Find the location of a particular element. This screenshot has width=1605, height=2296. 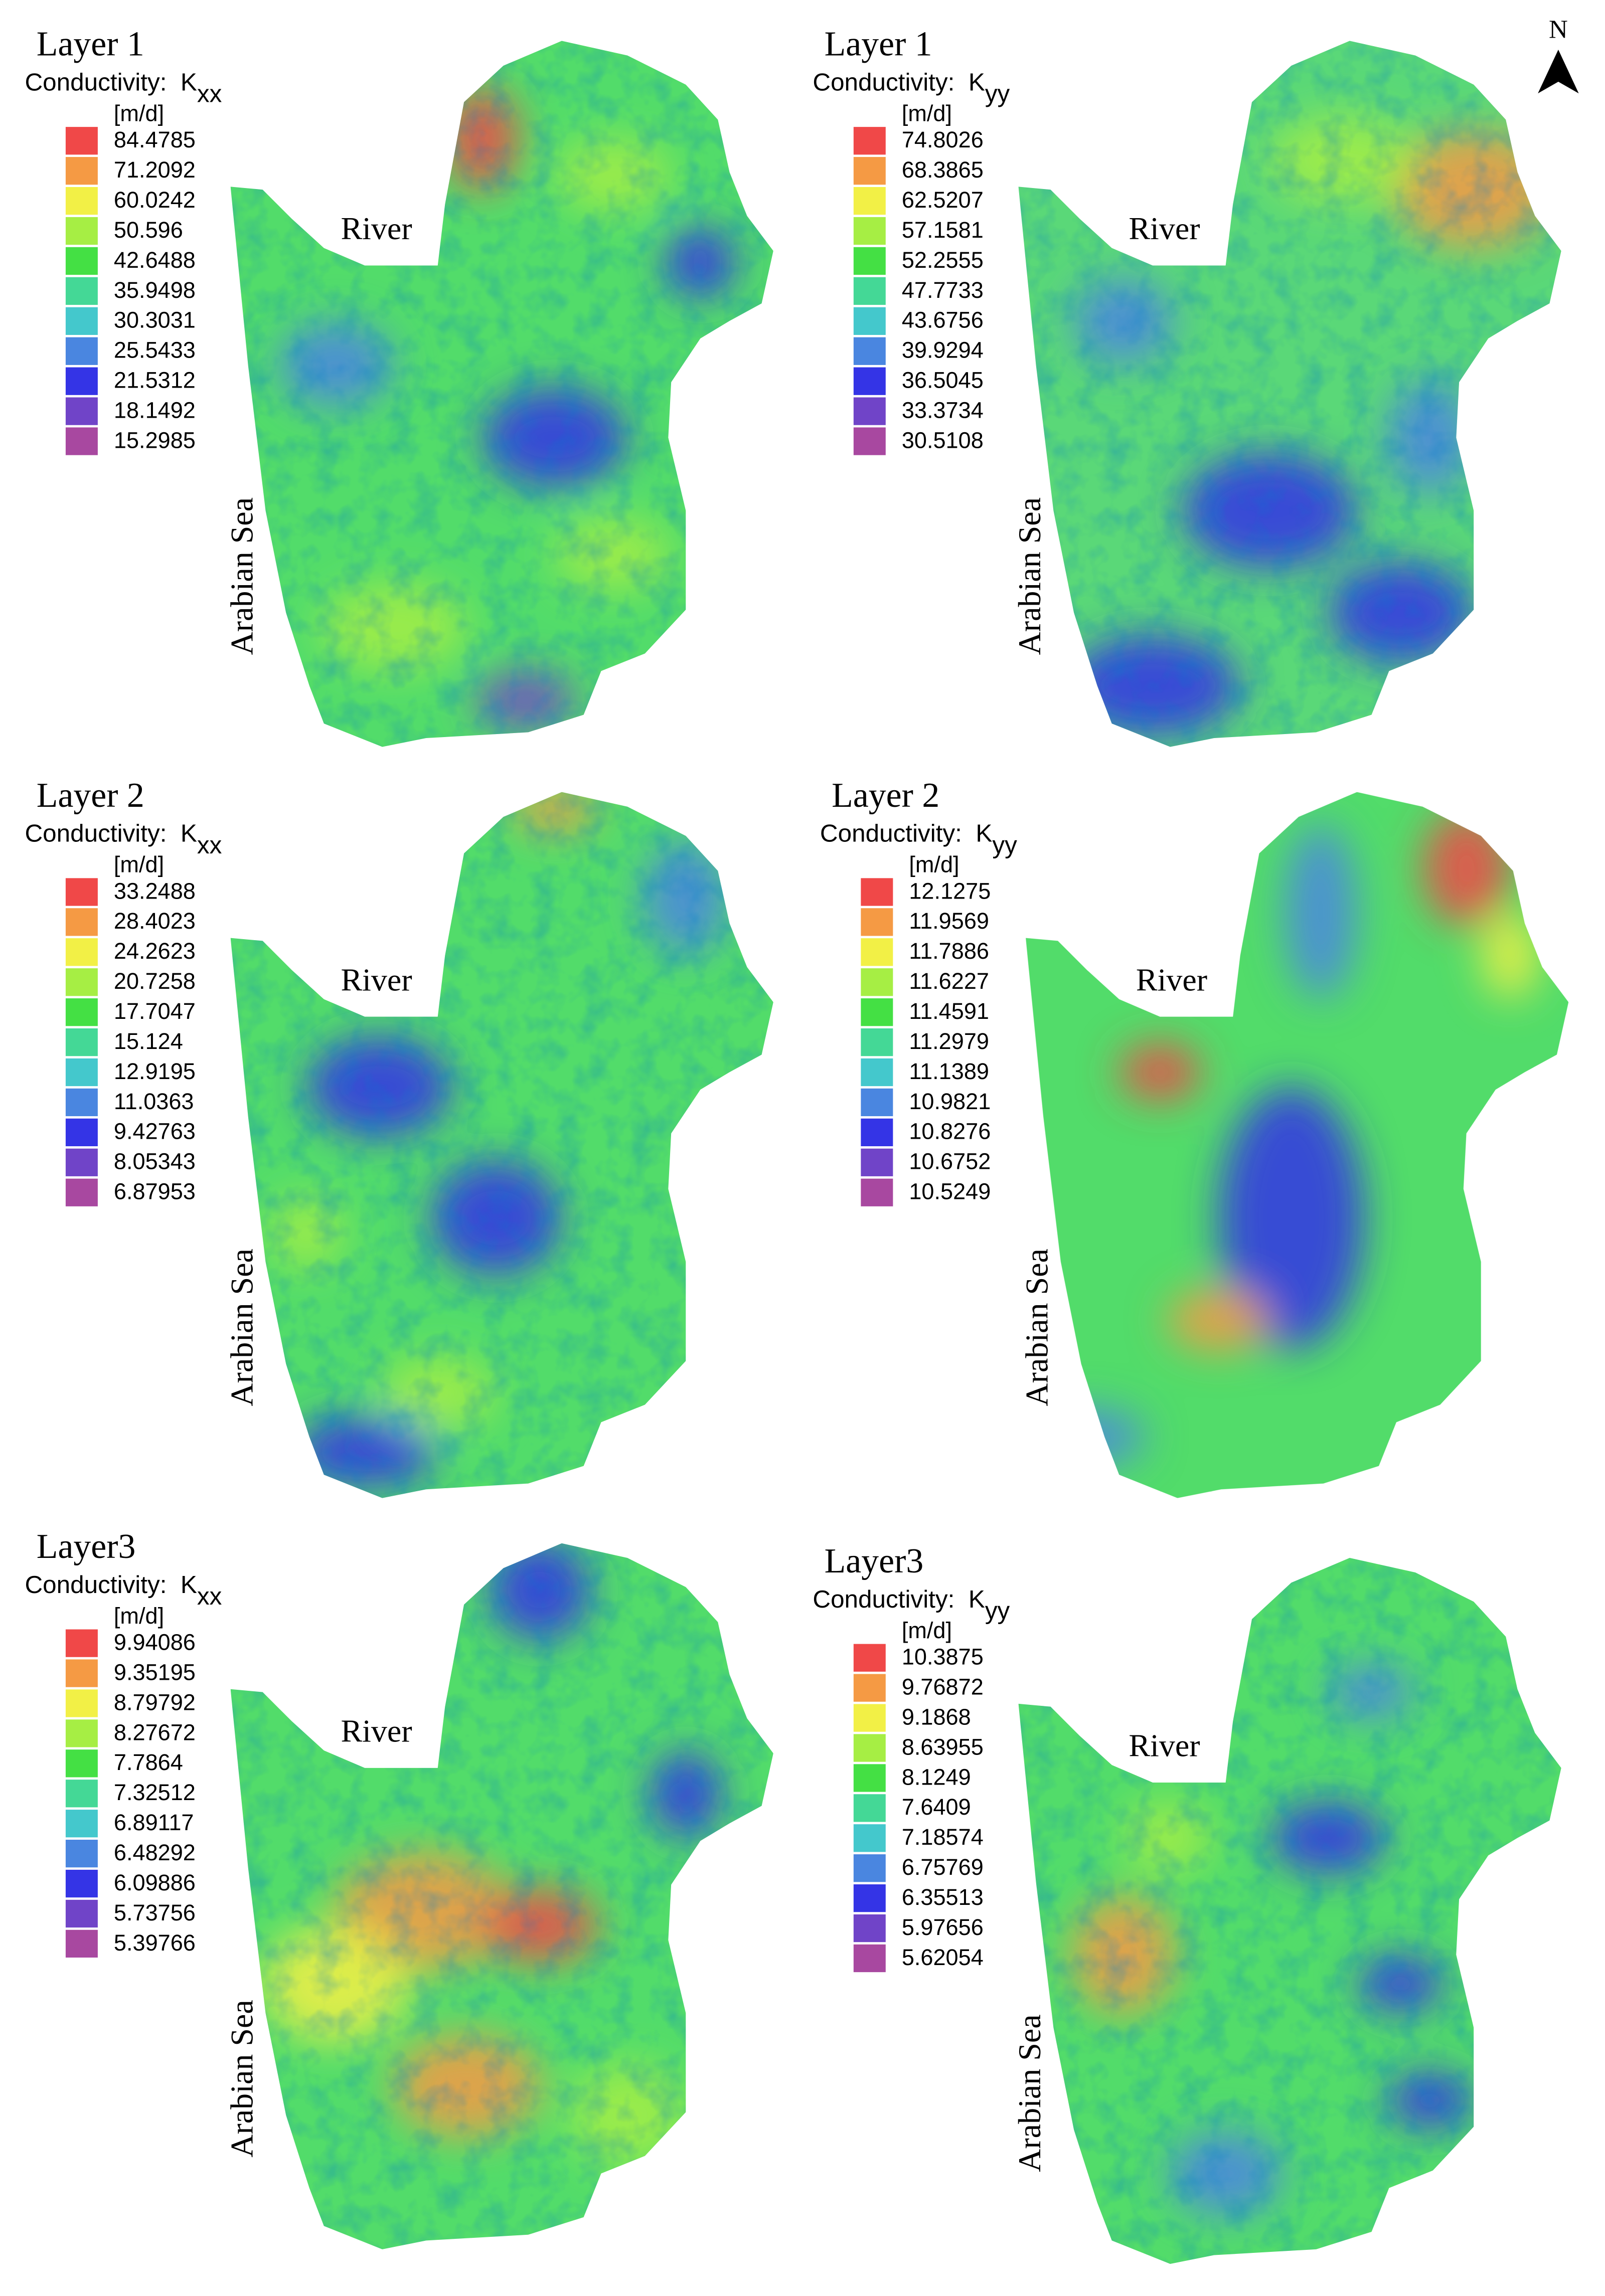

legend-label: 25.5433 is located at coordinates (155, 350).